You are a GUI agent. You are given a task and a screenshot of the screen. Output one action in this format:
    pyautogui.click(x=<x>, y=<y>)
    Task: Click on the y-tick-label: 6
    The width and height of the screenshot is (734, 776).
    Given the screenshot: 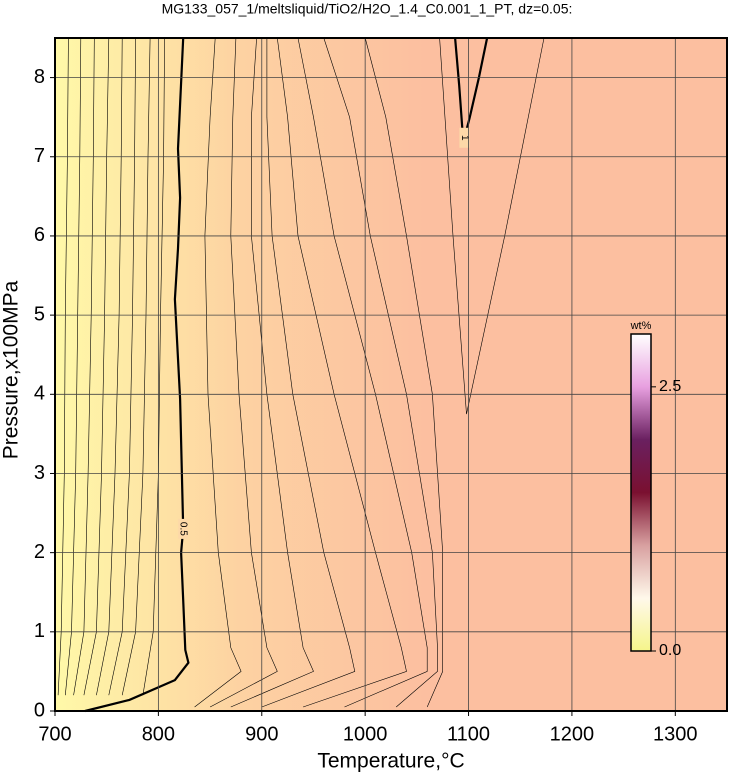 What is the action you would take?
    pyautogui.click(x=39, y=235)
    